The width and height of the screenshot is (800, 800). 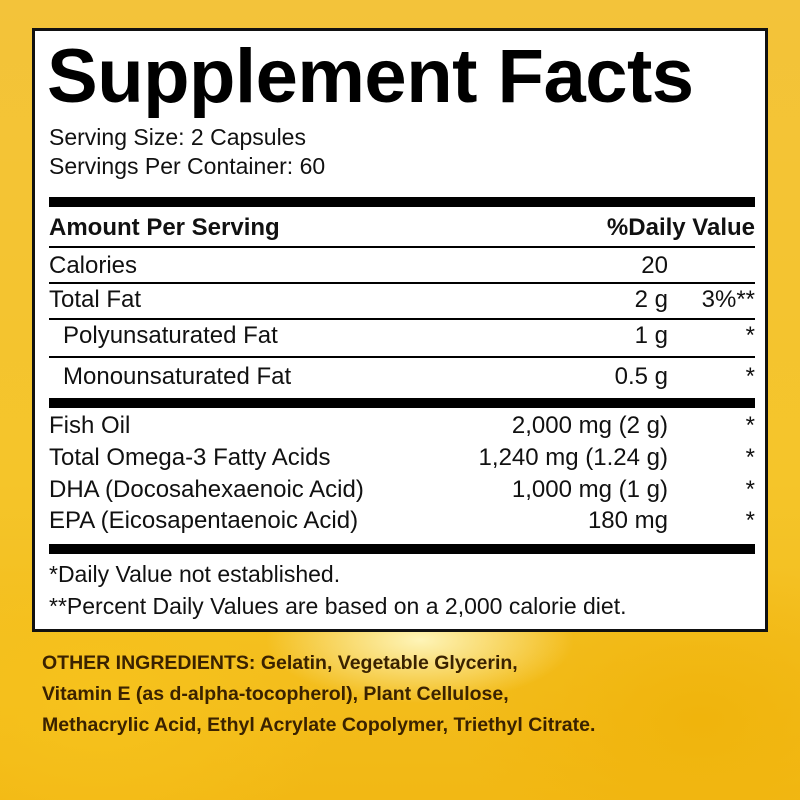 I want to click on nutrient-amount: 1 g, so click(x=651, y=335).